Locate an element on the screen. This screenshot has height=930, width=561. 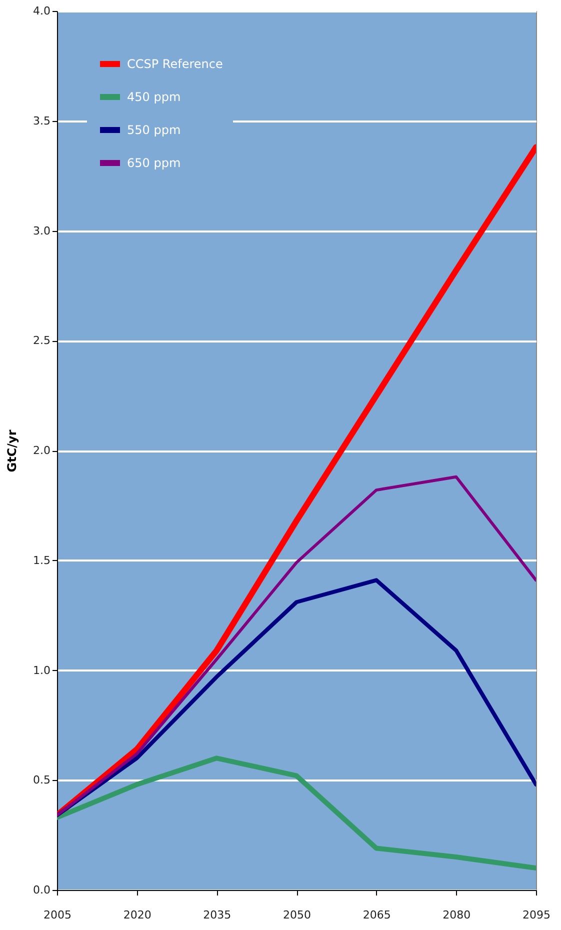
x-tick-label: 2095 is located at coordinates (536, 915).